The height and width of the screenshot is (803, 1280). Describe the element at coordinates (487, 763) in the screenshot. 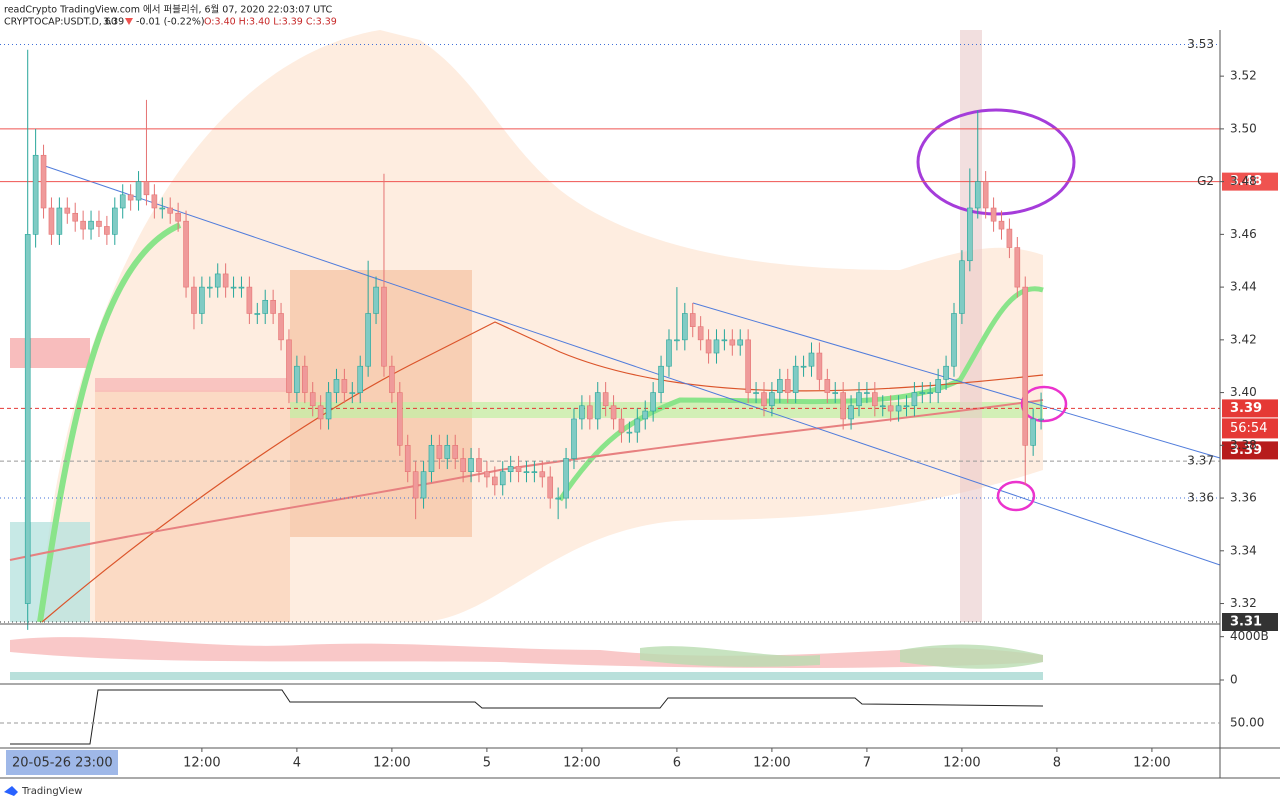

I see `x-tick-label: 5` at that location.